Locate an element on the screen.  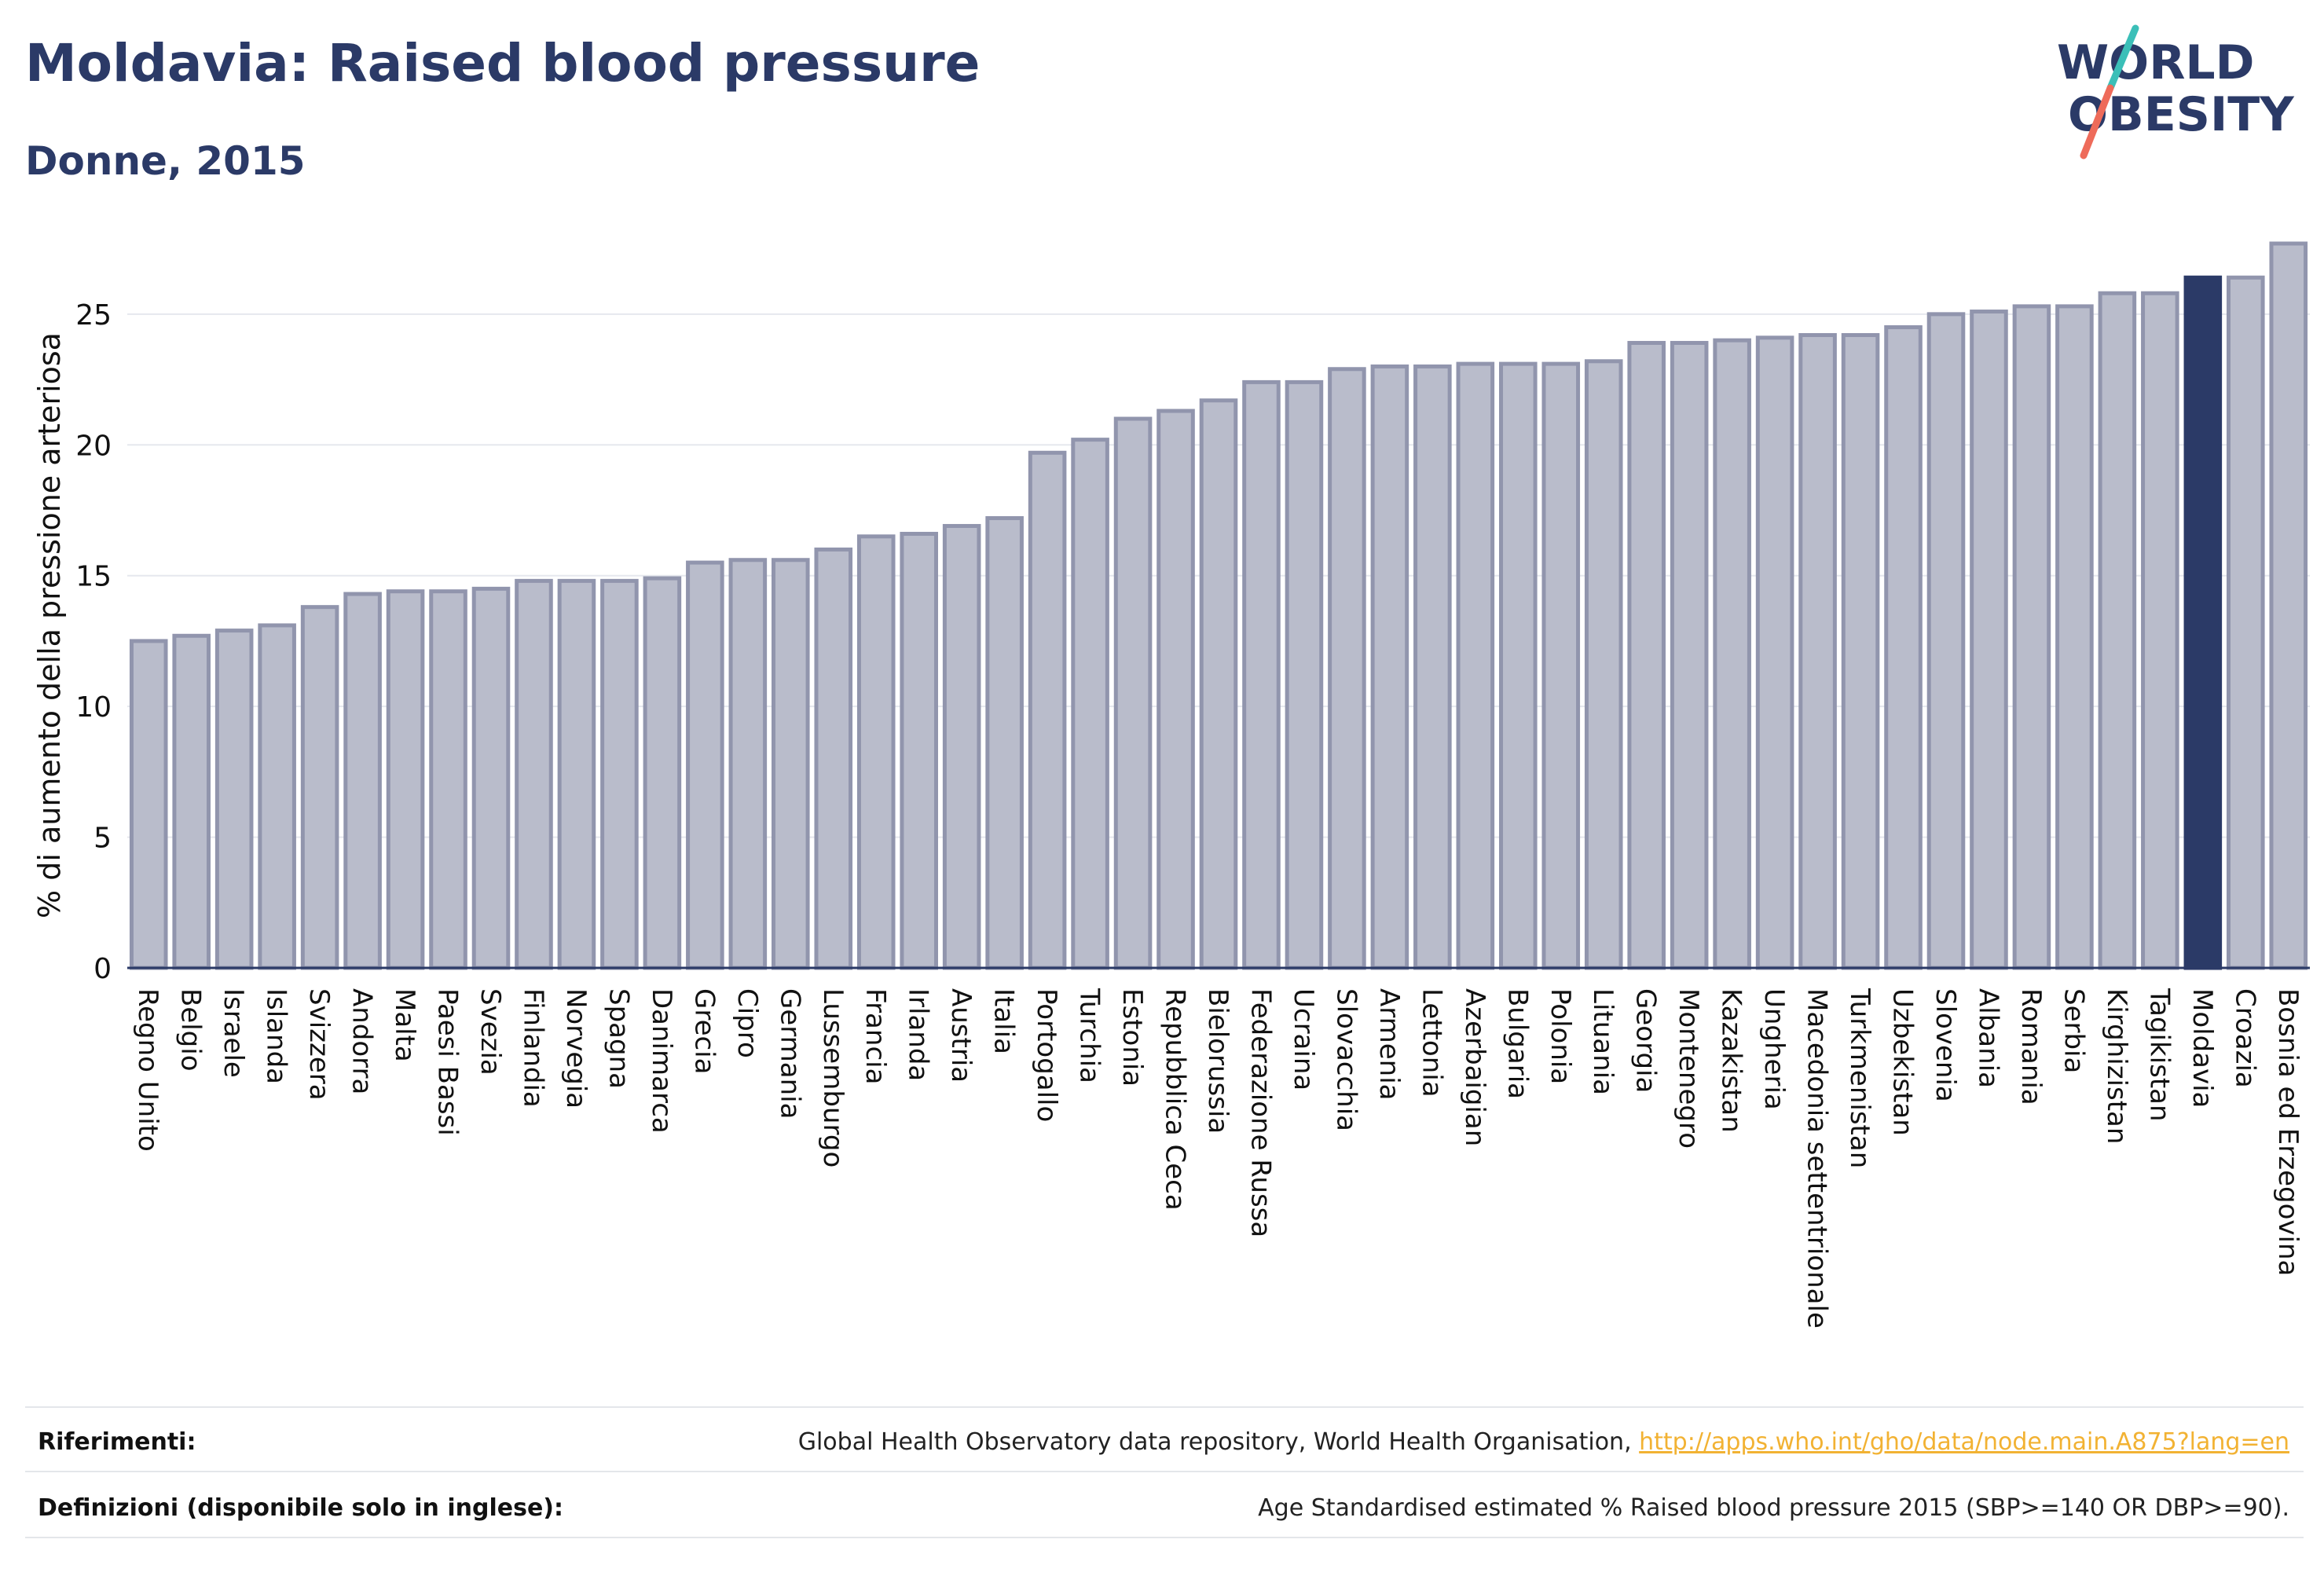
x-tick-label: Azerbaigian is located at coordinates (1474, 1067).